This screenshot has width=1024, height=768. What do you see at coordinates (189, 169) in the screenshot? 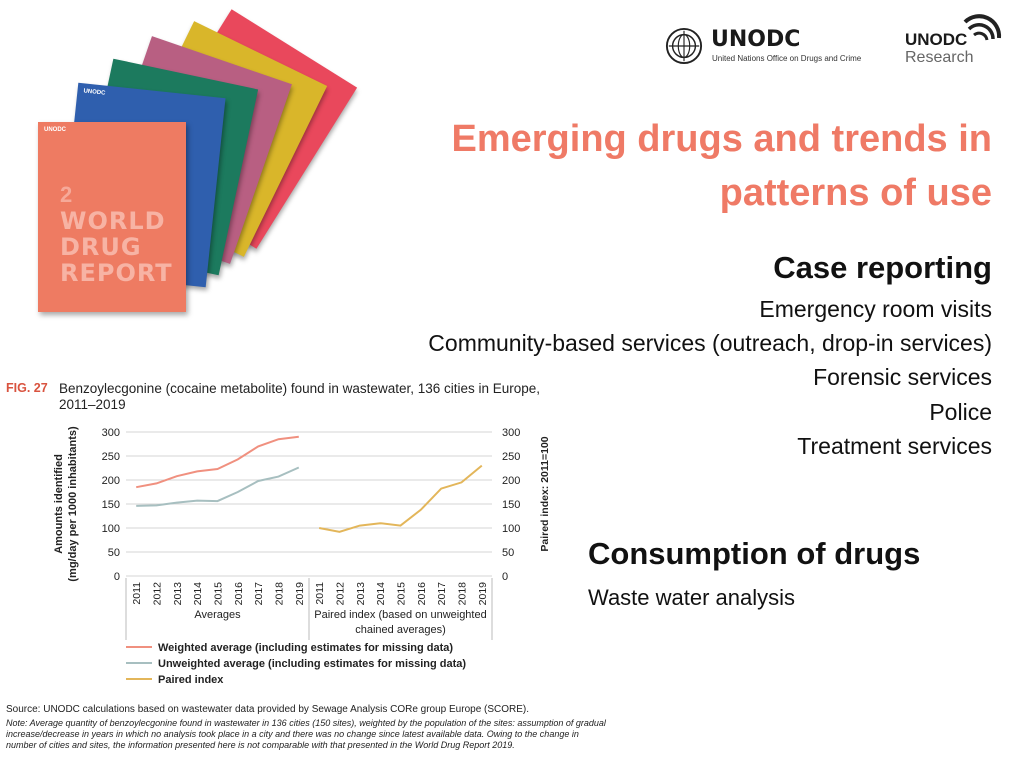
I see `report-covers: UNODC UNODC 2 WORLD DRUG REPORT` at bounding box center [189, 169].